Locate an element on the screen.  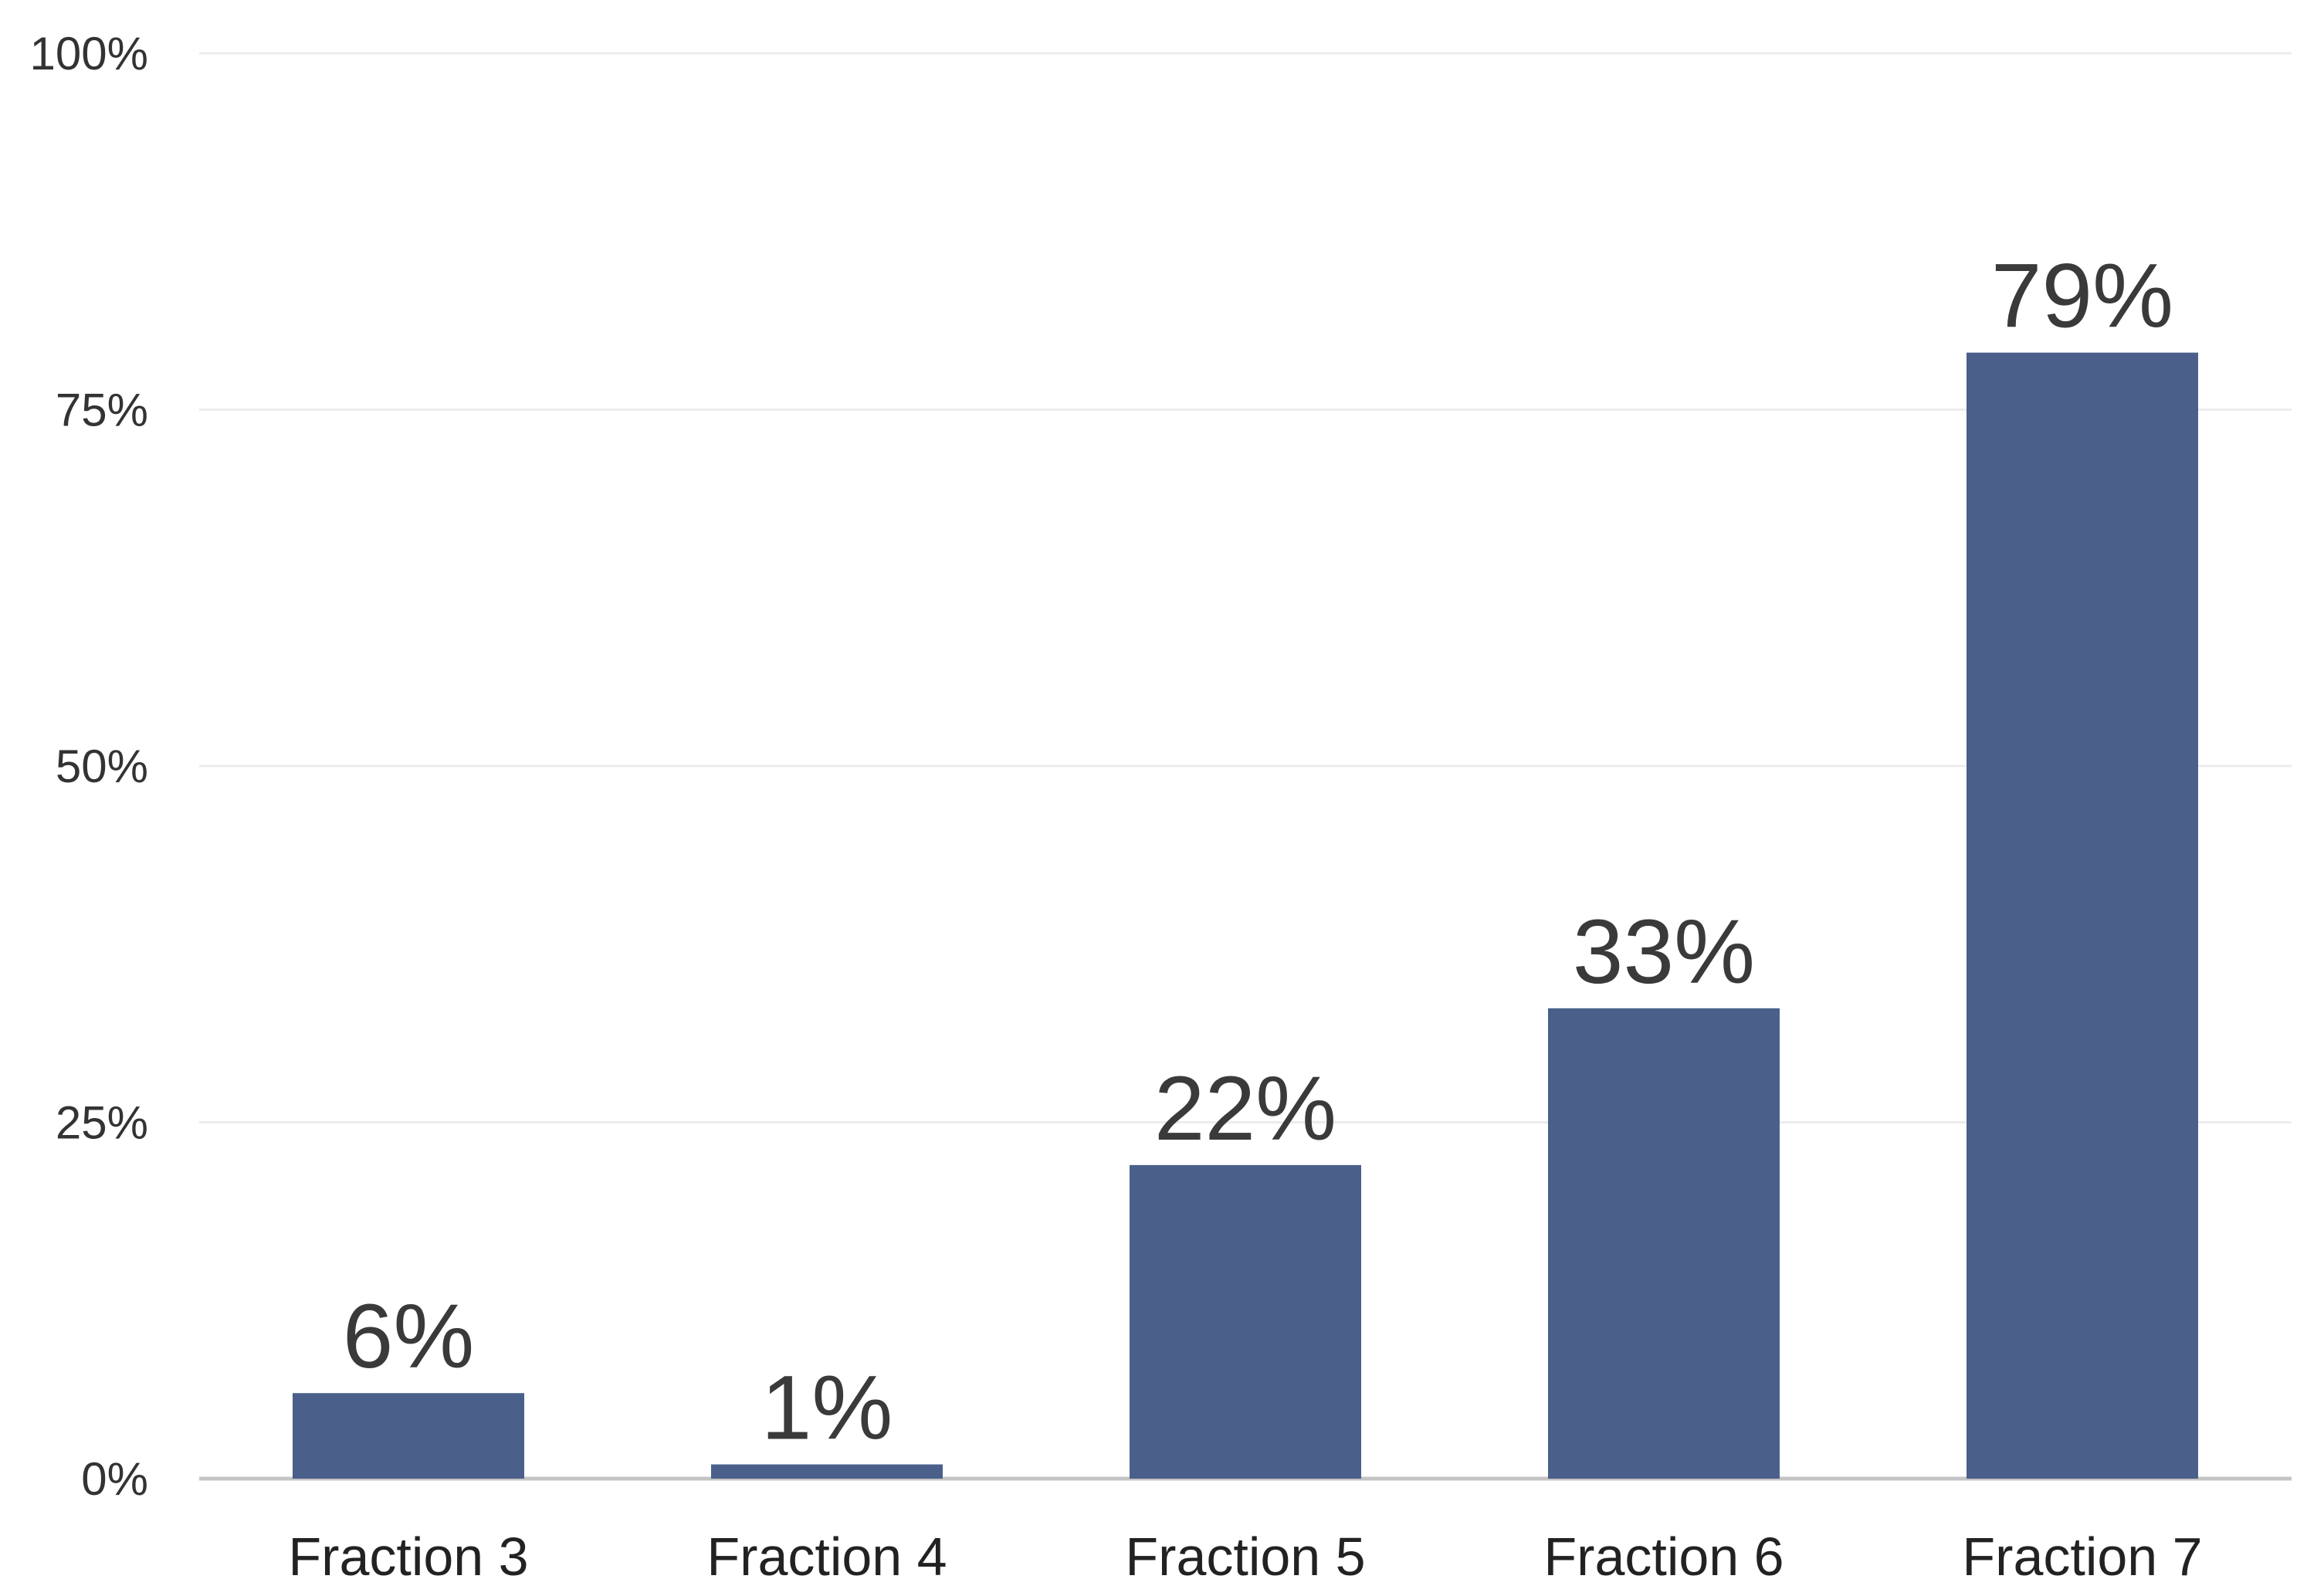
y-tick-label: 0% is located at coordinates (115, 1479).